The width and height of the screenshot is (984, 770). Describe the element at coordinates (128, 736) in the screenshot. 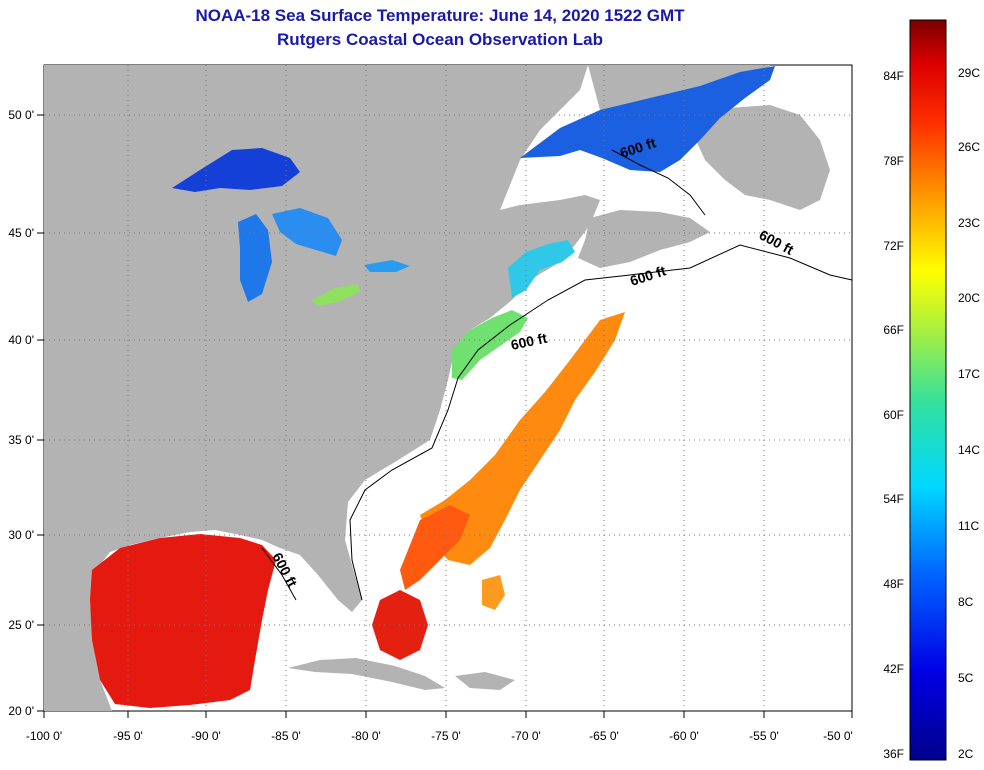

I see `lon-label: -95 0'` at that location.